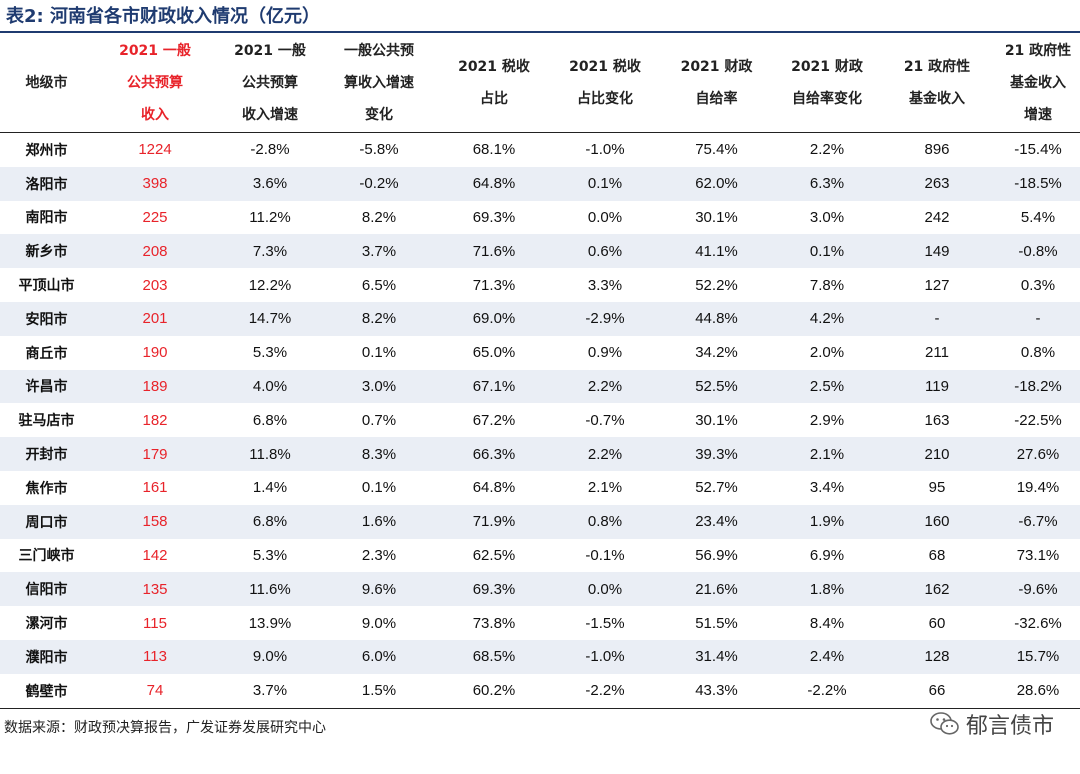  What do you see at coordinates (270, 487) in the screenshot?
I see `value-cell: 1.4%` at bounding box center [270, 487].